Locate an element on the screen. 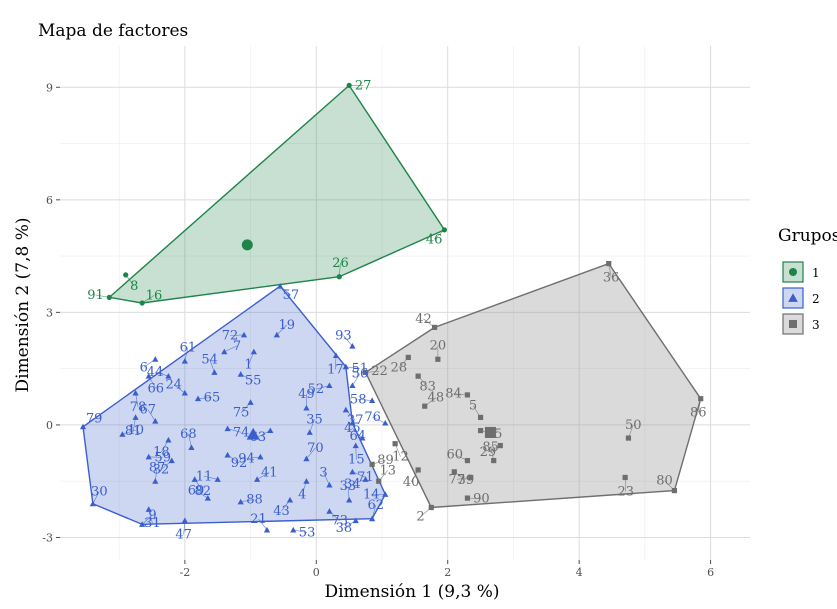  point-label-2-58: 58 is located at coordinates (358, 399).